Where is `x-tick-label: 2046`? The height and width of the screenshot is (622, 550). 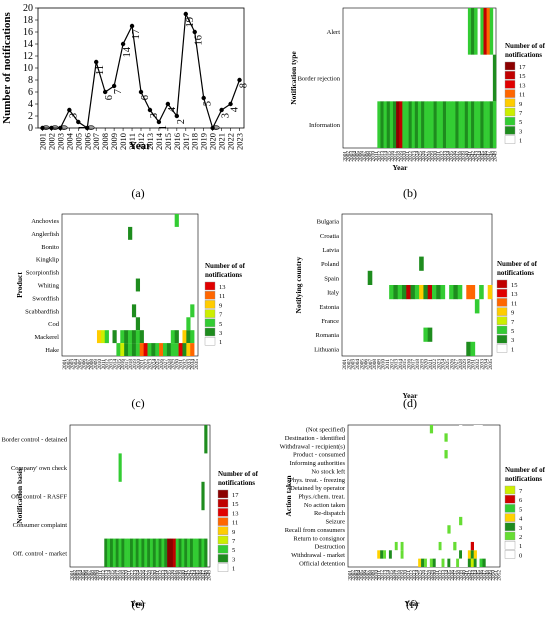
x-tick-label: 2046 is located at coordinates (486, 156).